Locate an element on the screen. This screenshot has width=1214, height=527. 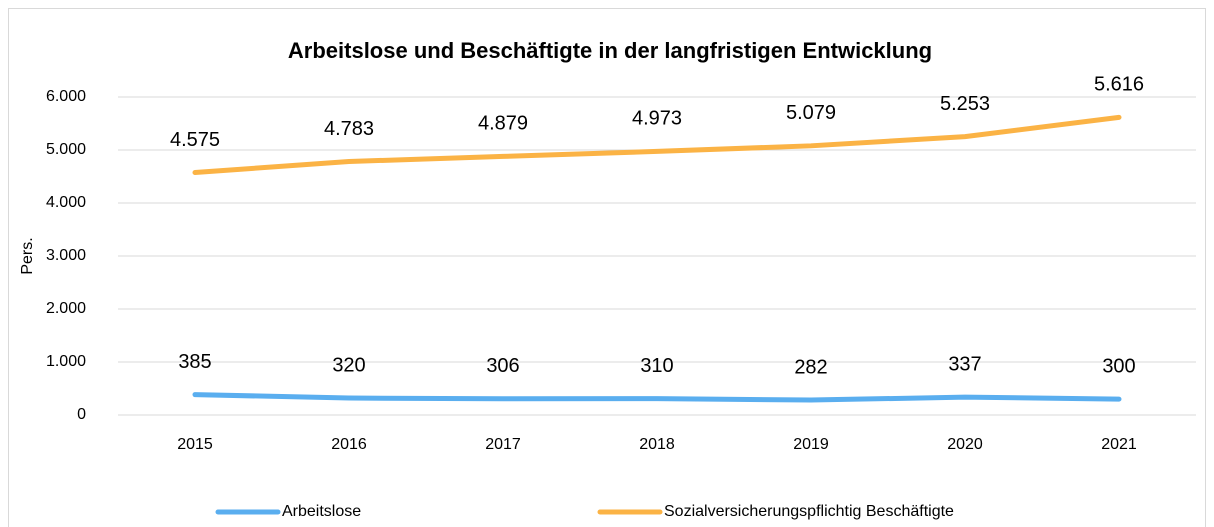
data-label: 310 is located at coordinates (656, 366).